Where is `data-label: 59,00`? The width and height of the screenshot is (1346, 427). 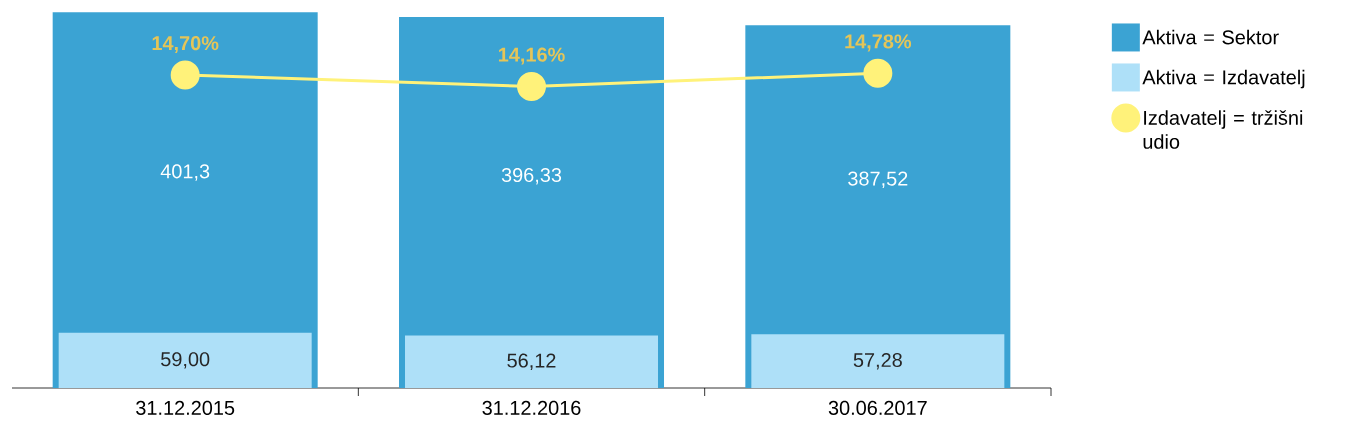 data-label: 59,00 is located at coordinates (185, 360).